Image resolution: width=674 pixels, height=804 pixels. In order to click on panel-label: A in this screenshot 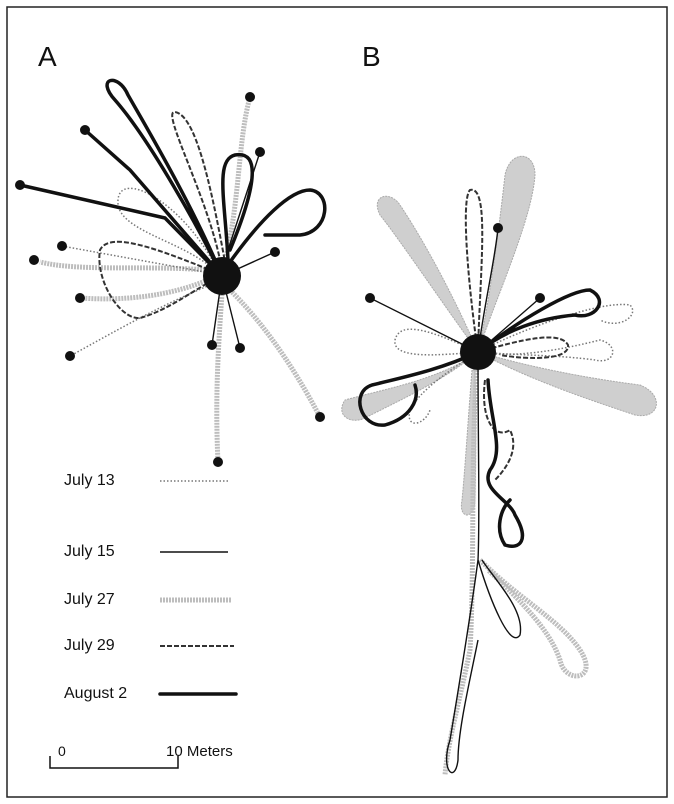, I will do `click(47, 56)`.